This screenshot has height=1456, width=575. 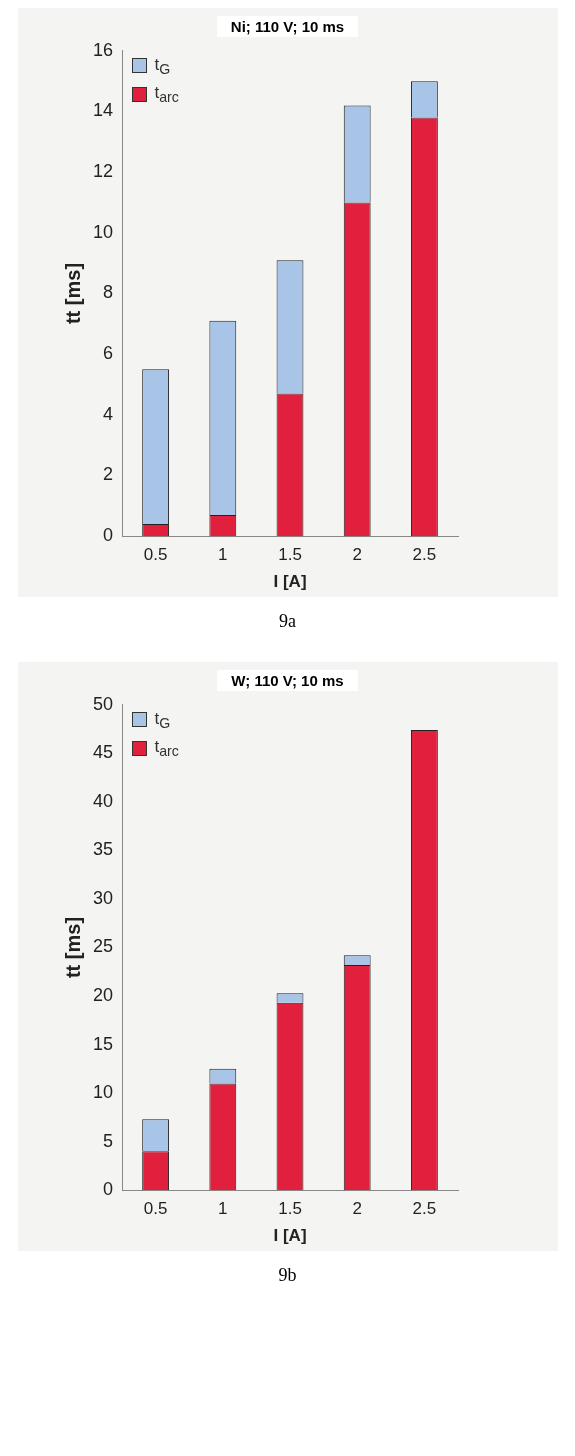 I want to click on y-tick-label: 35, so click(x=102, y=849).